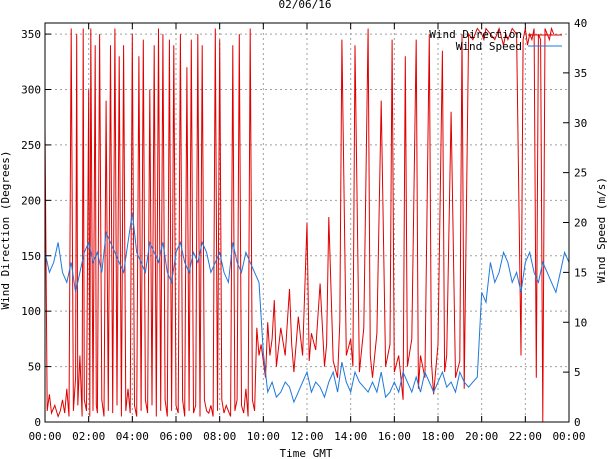 This screenshot has width=611, height=459. What do you see at coordinates (31, 90) in the screenshot?
I see `left-tick-label: 300` at bounding box center [31, 90].